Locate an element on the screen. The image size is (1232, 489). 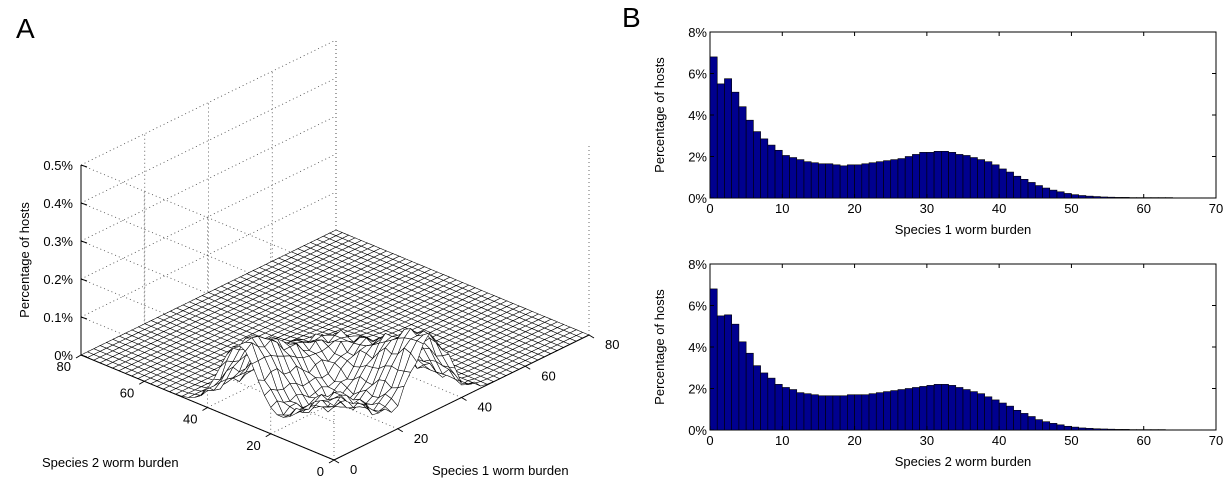
y-axis-label: Species 2 worm burden is located at coordinates (110, 462).